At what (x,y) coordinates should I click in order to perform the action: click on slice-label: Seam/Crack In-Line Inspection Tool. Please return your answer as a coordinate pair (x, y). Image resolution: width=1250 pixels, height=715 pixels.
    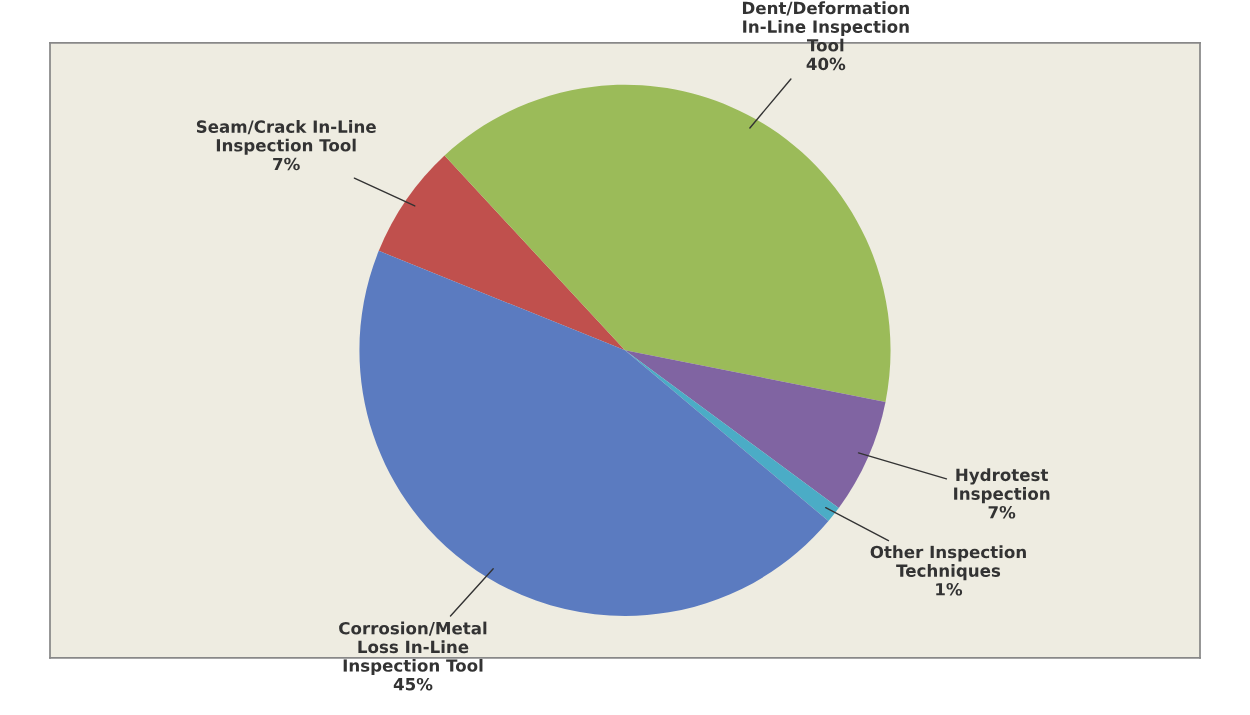
    Looking at the image, I should click on (286, 137).